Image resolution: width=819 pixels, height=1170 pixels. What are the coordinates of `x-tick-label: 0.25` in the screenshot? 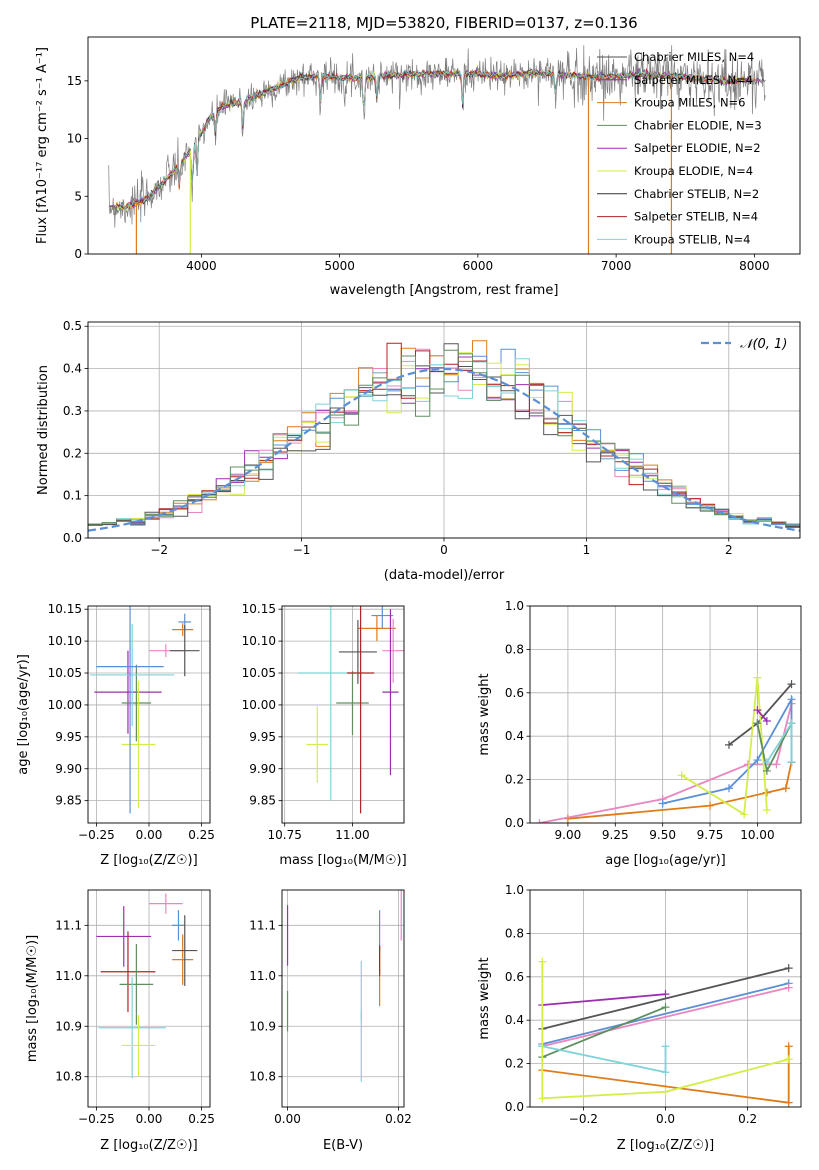 It's located at (201, 835).